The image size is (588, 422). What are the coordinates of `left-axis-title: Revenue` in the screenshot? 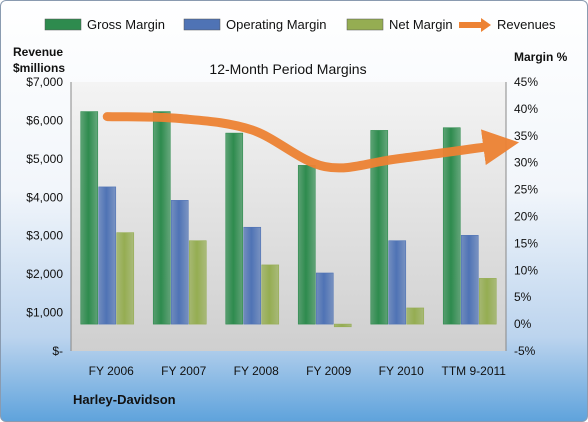 It's located at (38, 52).